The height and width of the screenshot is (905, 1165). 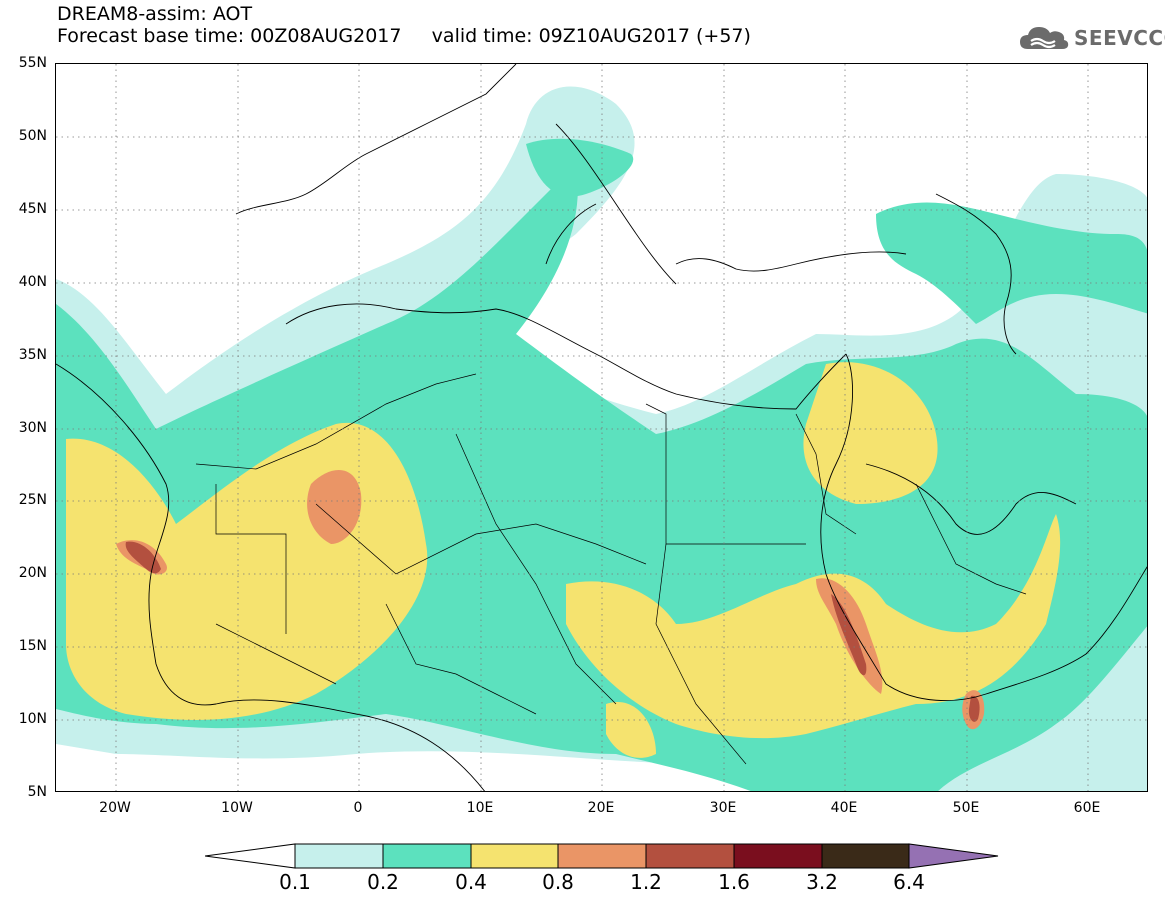 What do you see at coordinates (250, 856) in the screenshot?
I see `colorbar-under-arrow` at bounding box center [250, 856].